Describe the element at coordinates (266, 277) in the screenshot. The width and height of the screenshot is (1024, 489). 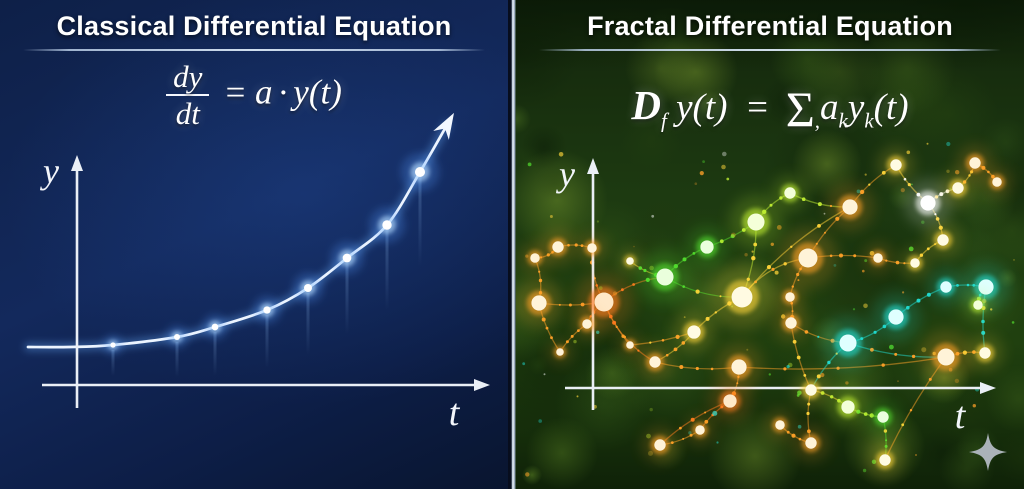
I see `light-streaks` at that location.